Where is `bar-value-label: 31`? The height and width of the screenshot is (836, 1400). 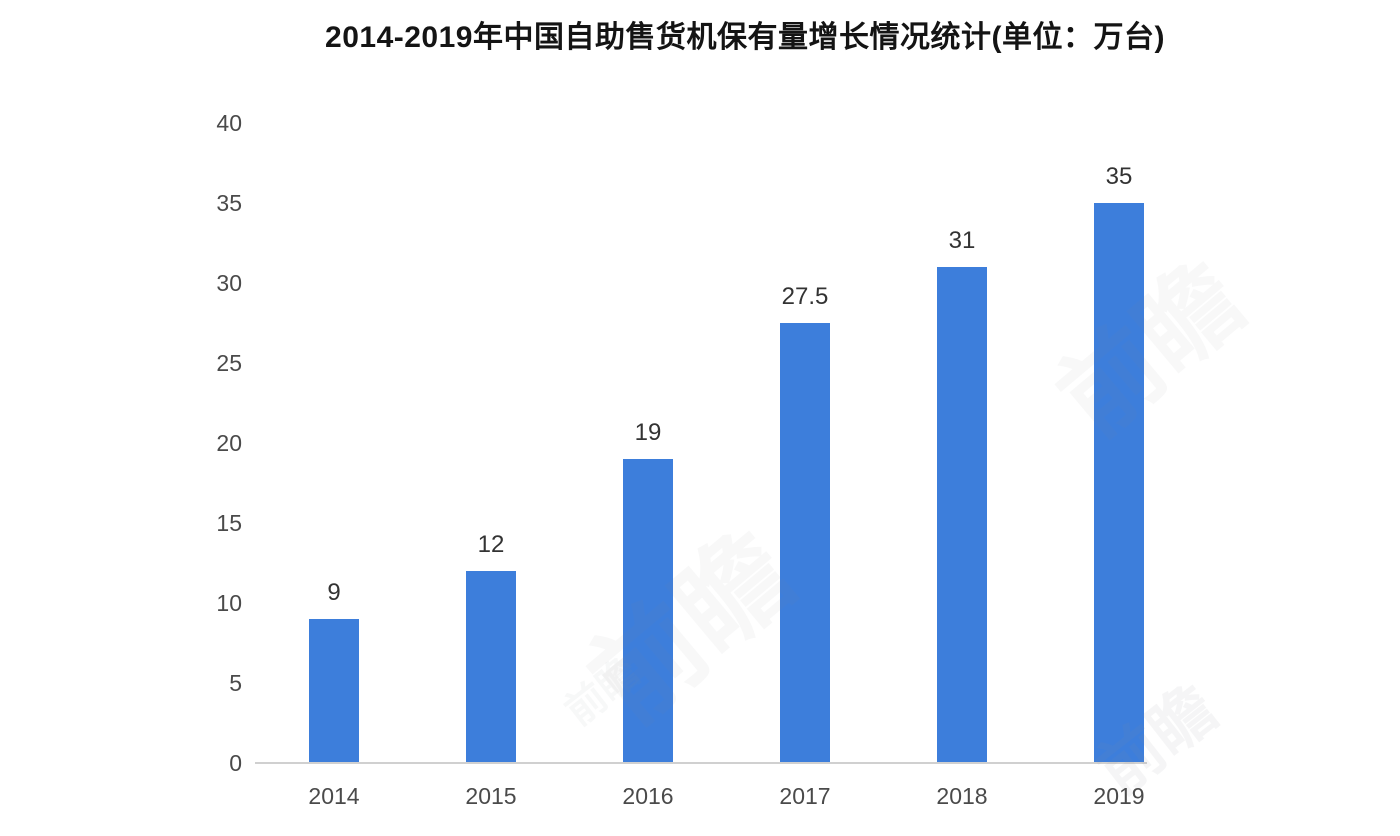
bar-value-label: 31 is located at coordinates (962, 240).